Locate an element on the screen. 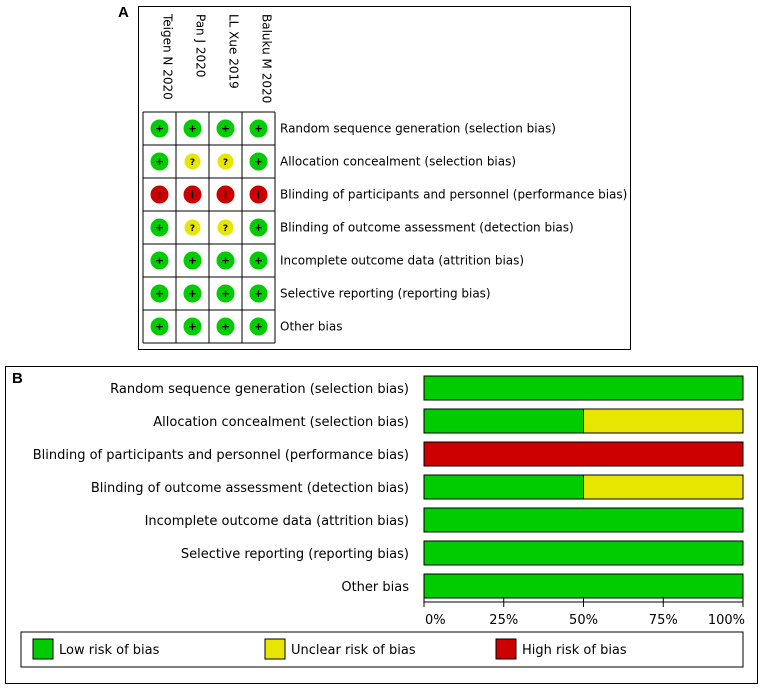 This screenshot has height=689, width=765. legend-label-low: Low risk of bias is located at coordinates (109, 650).